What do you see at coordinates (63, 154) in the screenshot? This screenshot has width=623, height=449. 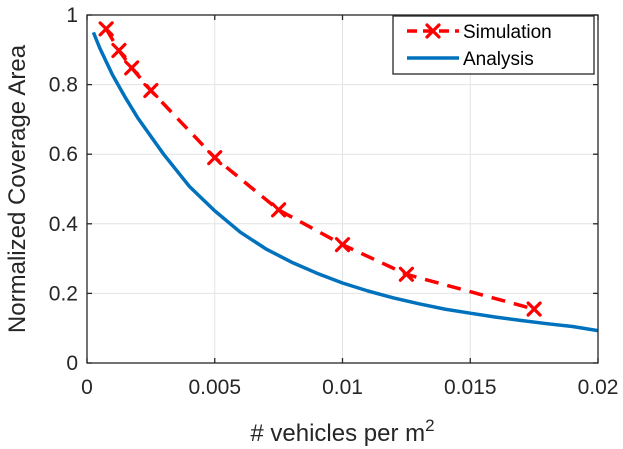 I see `y-tick-label: 0.6` at bounding box center [63, 154].